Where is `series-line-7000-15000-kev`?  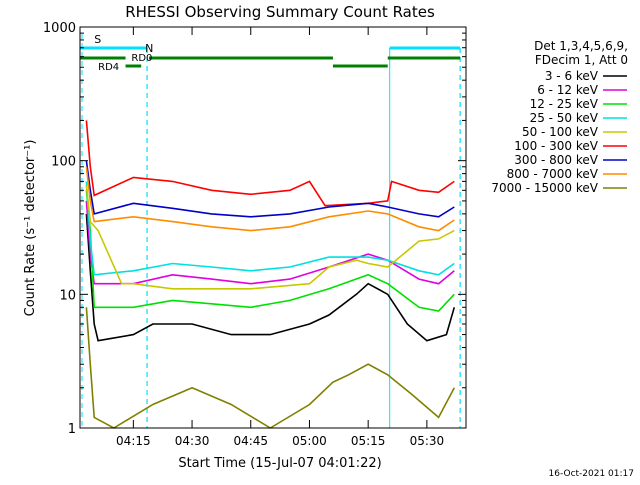 series-line-7000-15000-kev is located at coordinates (270, 368).